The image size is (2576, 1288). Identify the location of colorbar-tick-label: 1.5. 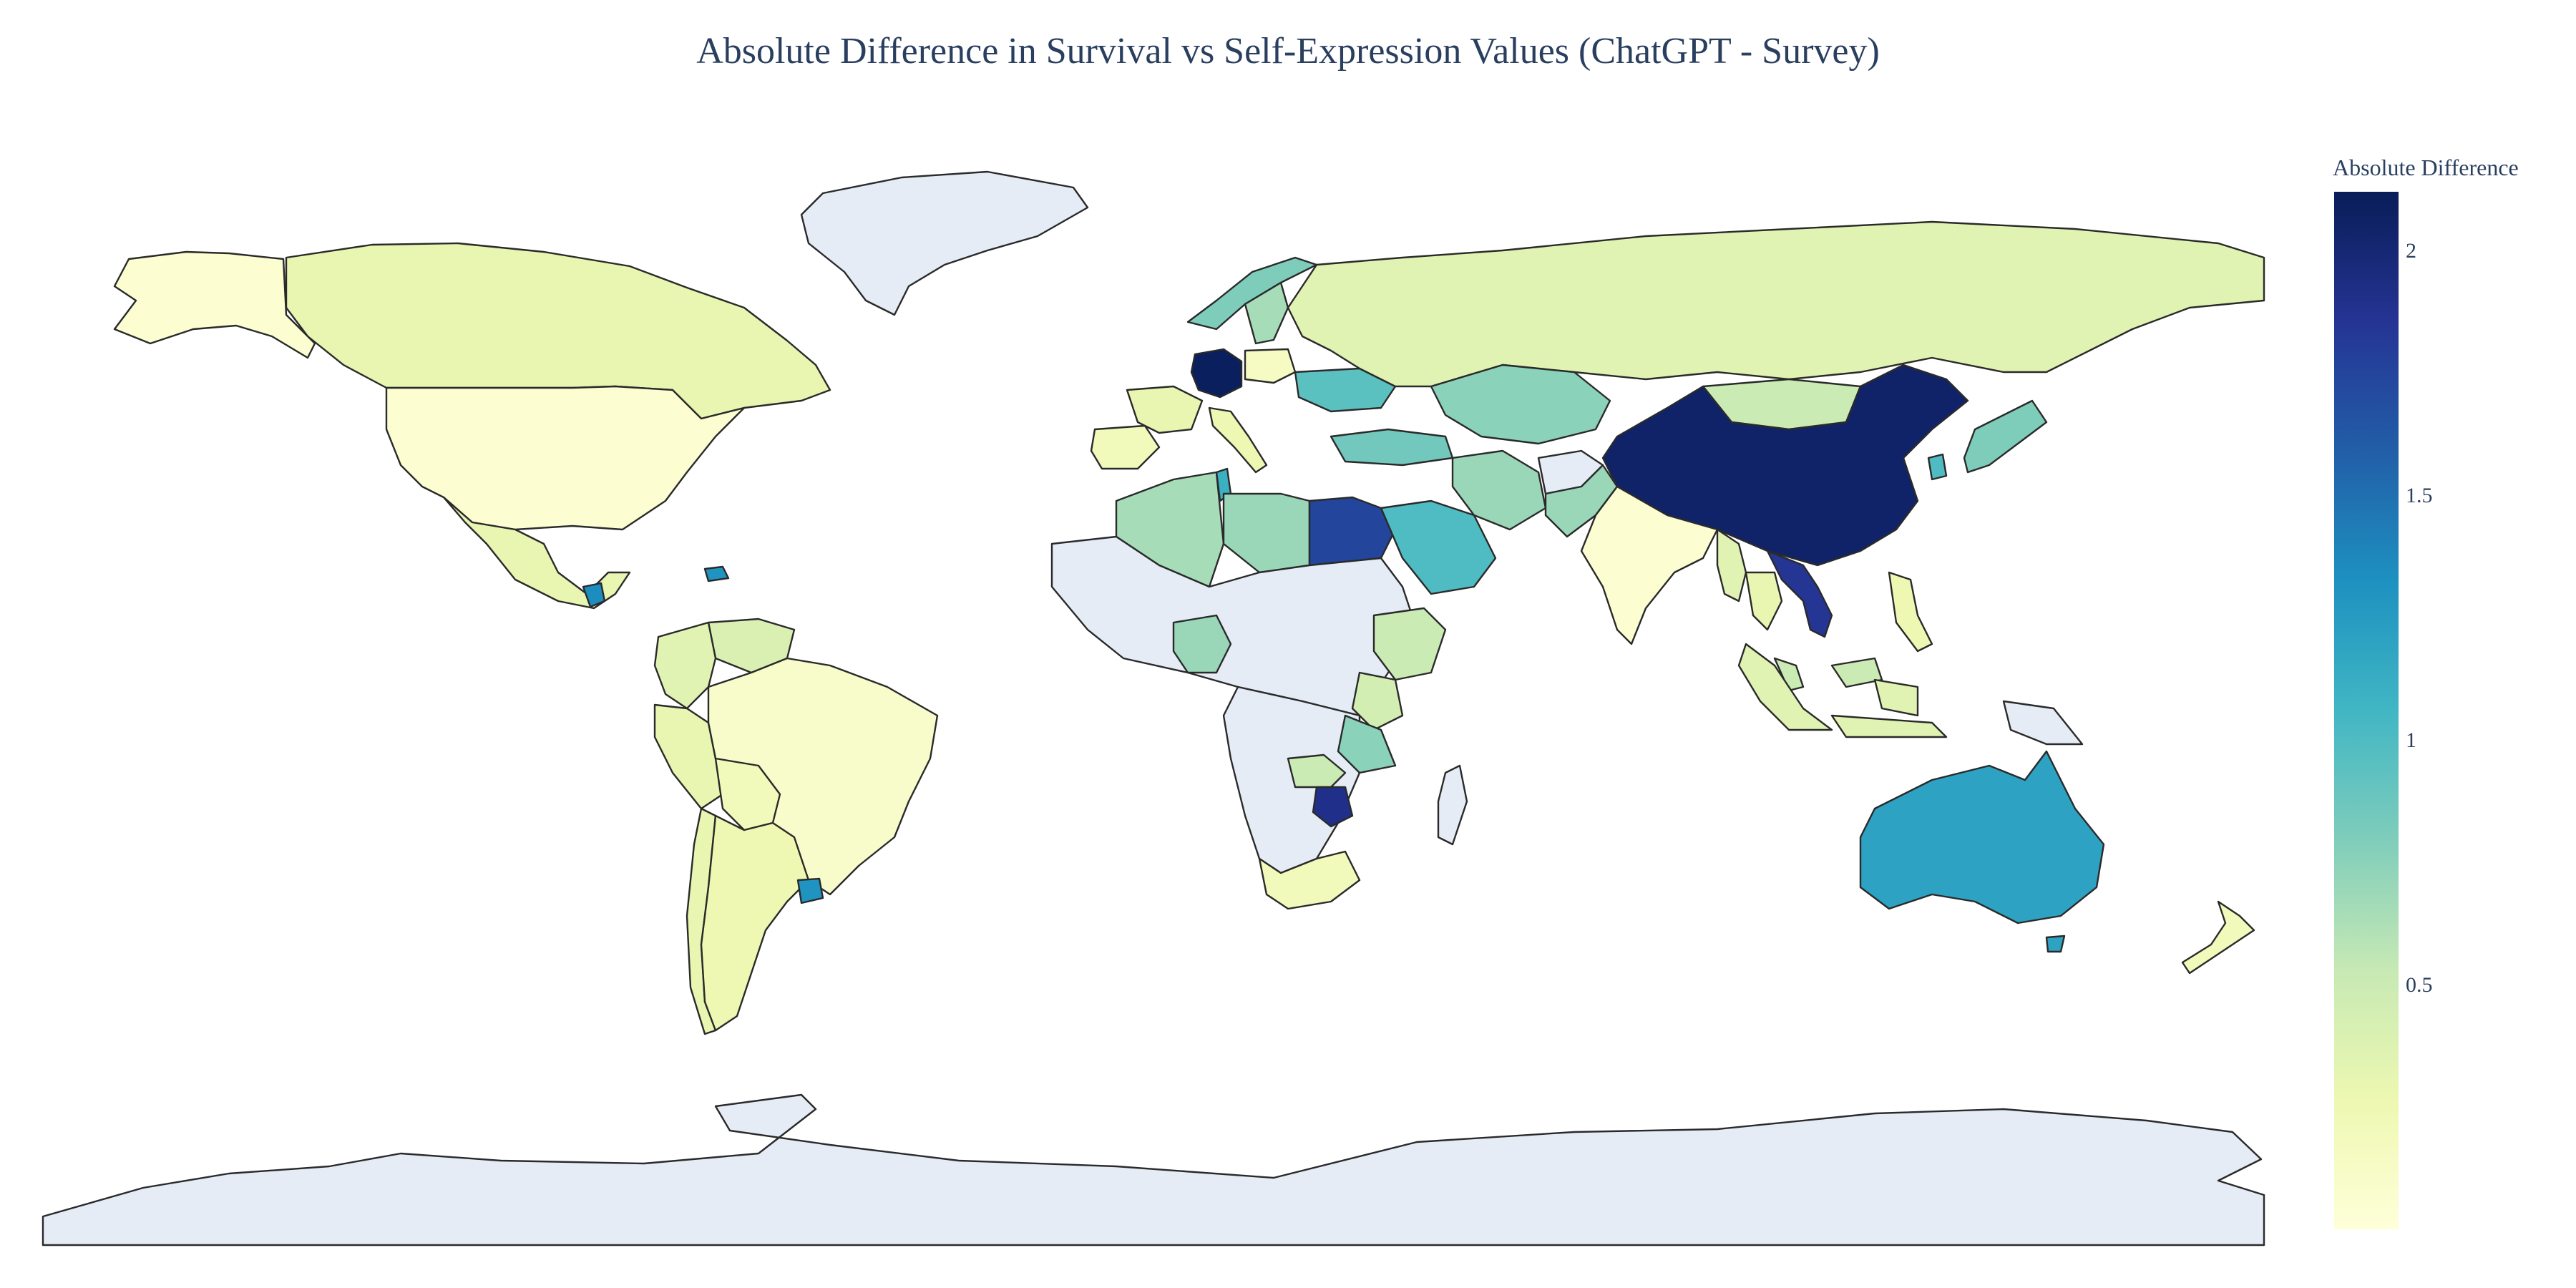
(2419, 495).